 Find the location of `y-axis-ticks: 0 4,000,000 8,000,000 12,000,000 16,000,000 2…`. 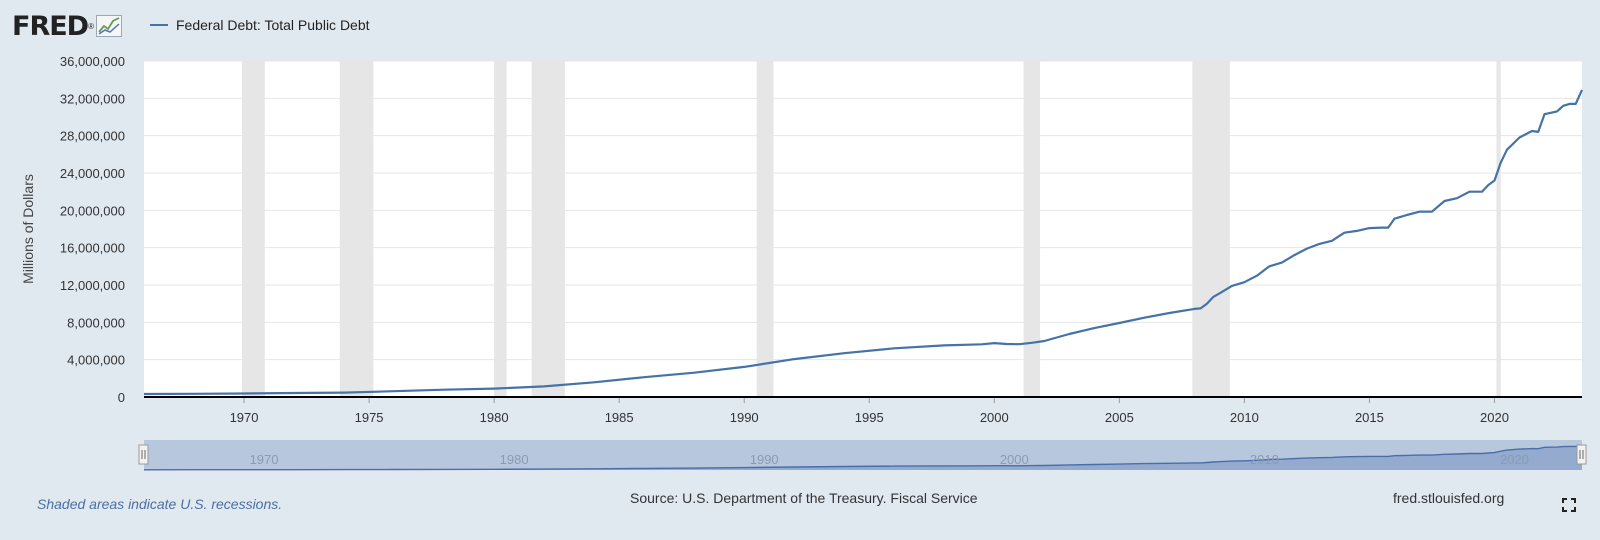

y-axis-ticks: 0 4,000,000 8,000,000 12,000,000 16,000,000 2… is located at coordinates (92, 229).